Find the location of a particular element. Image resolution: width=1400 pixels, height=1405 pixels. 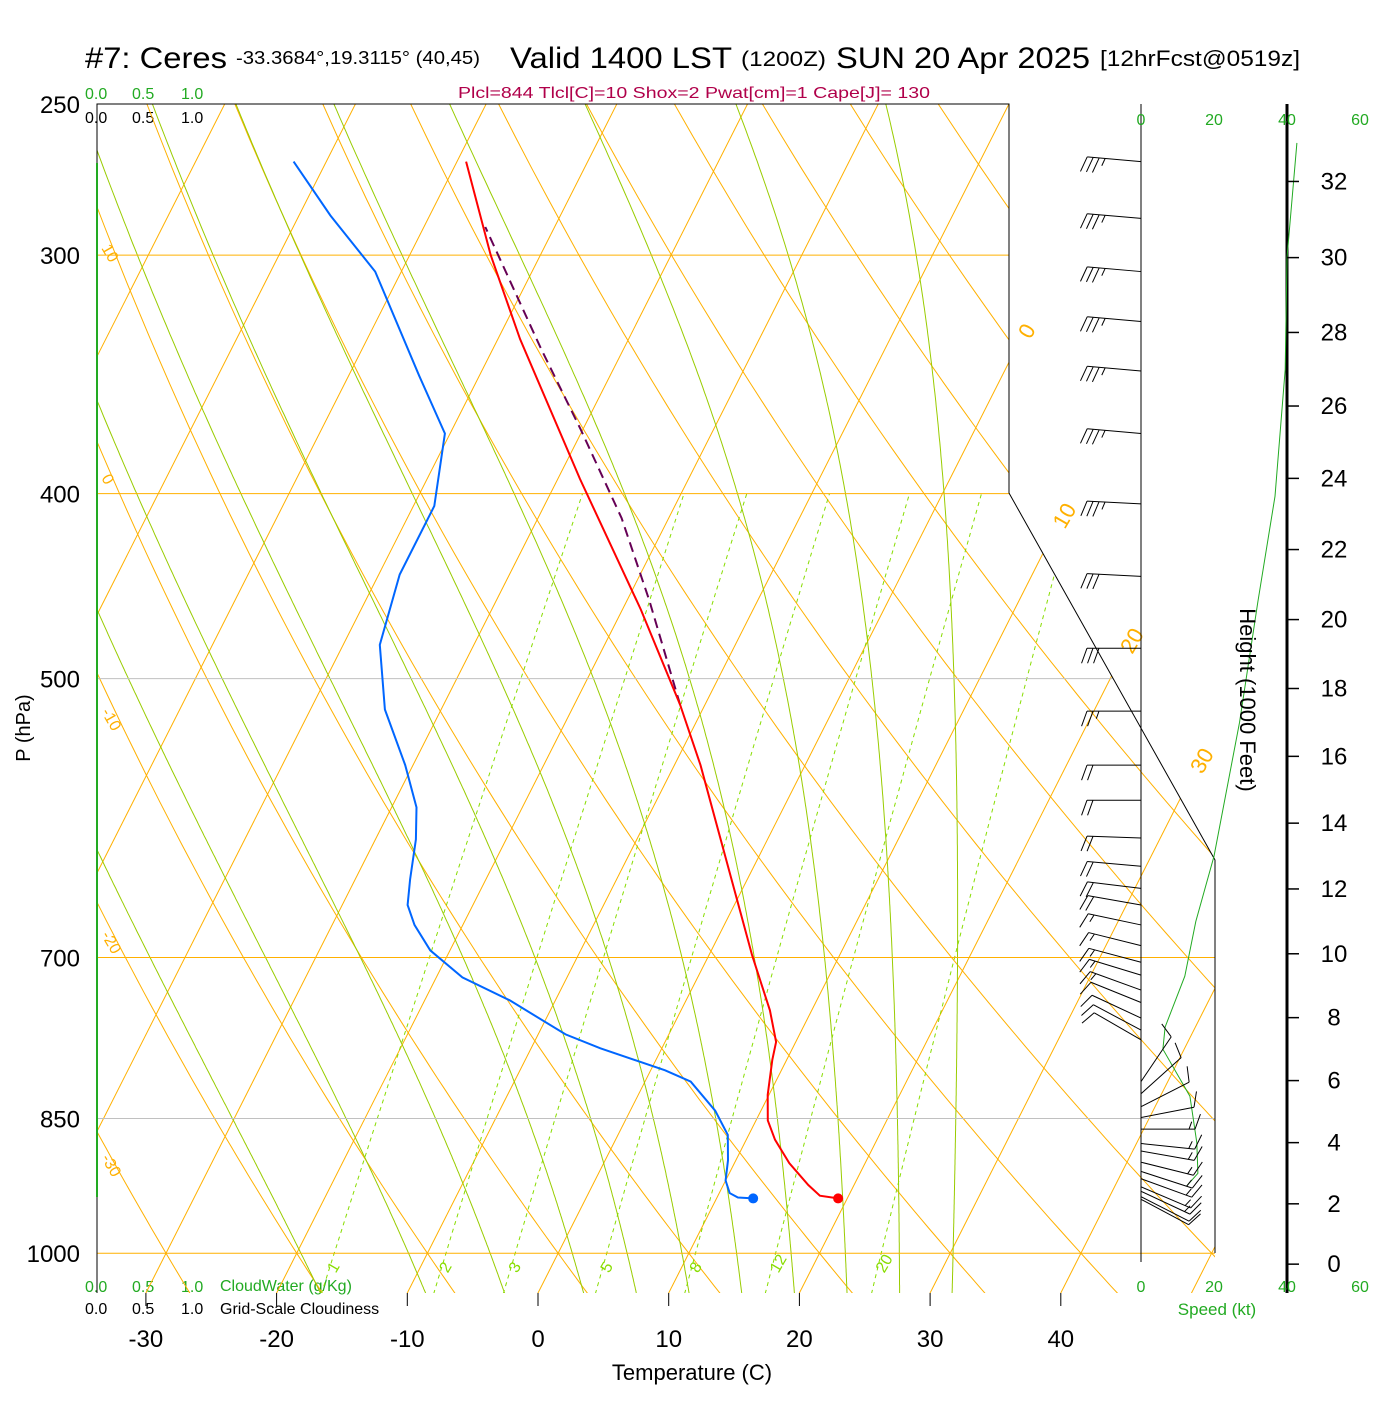

pressure-tick-label: 700 is located at coordinates (60, 959).